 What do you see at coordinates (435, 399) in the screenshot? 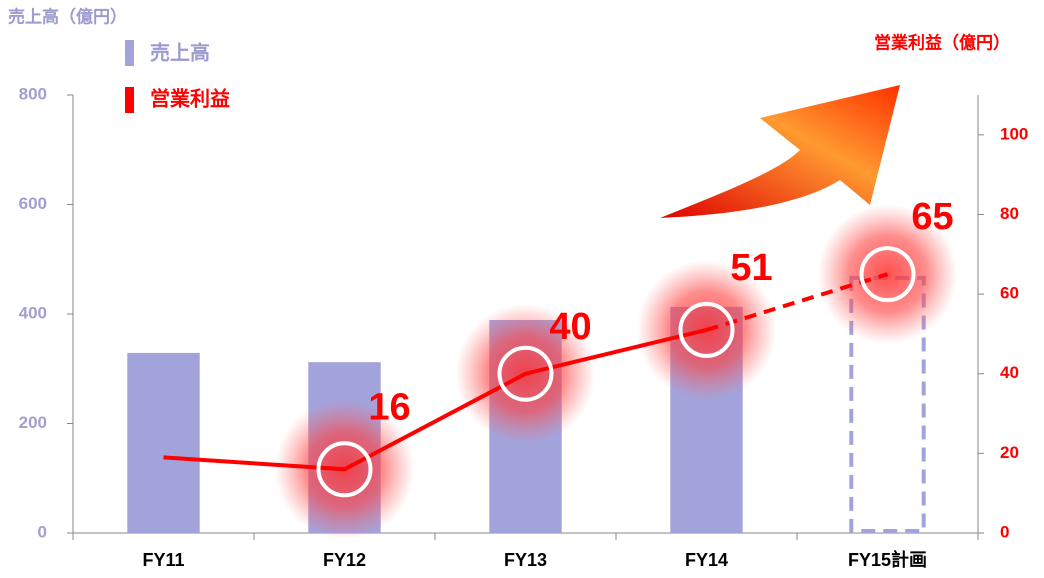
I see `line` at bounding box center [435, 399].